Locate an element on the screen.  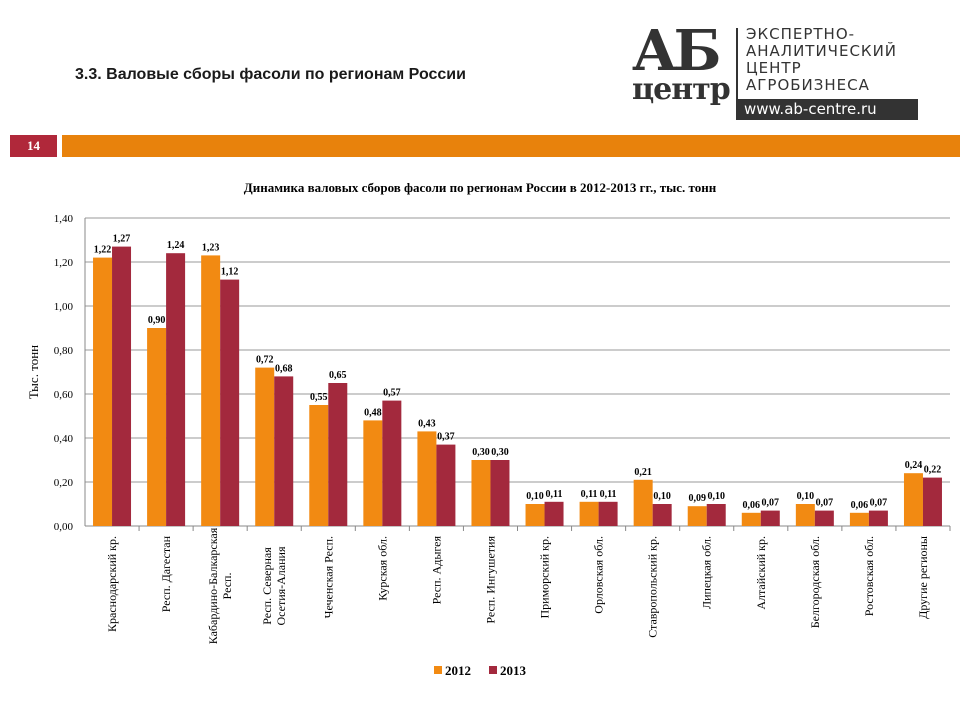
x-tick-label: Курская обл. is located at coordinates (382, 568).